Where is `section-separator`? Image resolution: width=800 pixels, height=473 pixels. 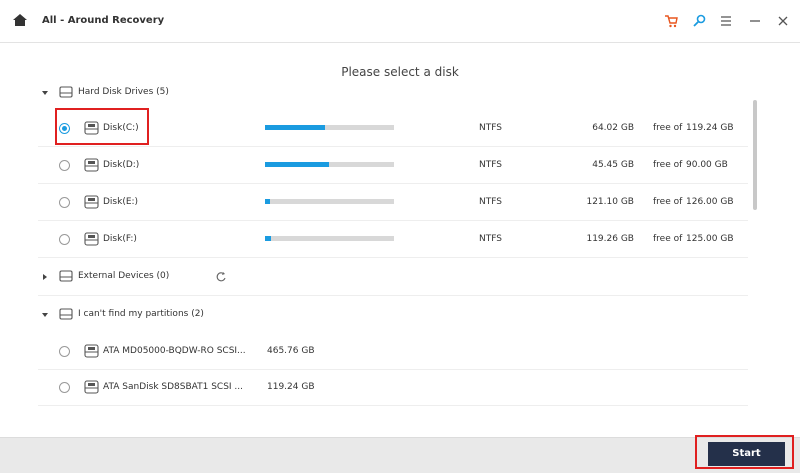
section-separator is located at coordinates (393, 295).